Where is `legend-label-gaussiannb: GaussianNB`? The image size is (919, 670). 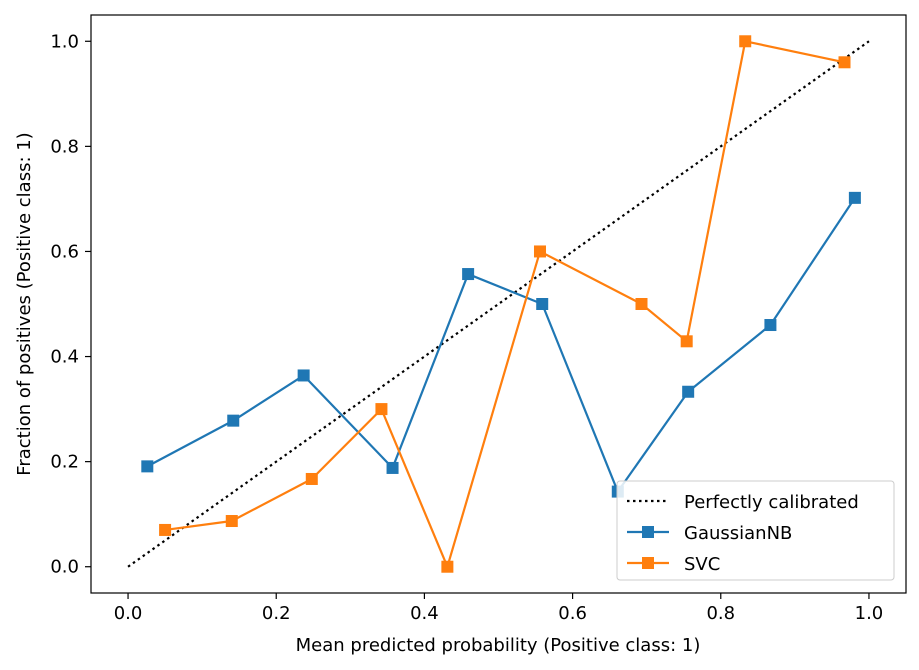 legend-label-gaussiannb: GaussianNB is located at coordinates (738, 533).